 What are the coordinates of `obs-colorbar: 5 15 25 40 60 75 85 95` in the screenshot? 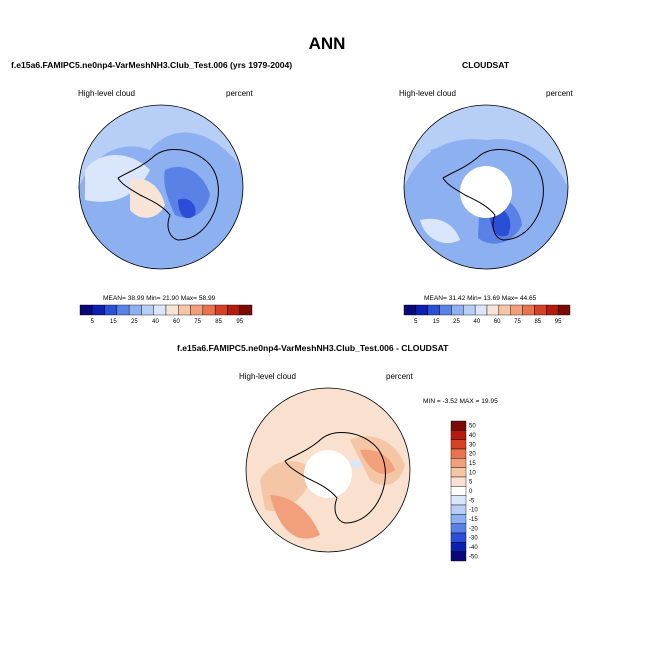 It's located at (487, 314).